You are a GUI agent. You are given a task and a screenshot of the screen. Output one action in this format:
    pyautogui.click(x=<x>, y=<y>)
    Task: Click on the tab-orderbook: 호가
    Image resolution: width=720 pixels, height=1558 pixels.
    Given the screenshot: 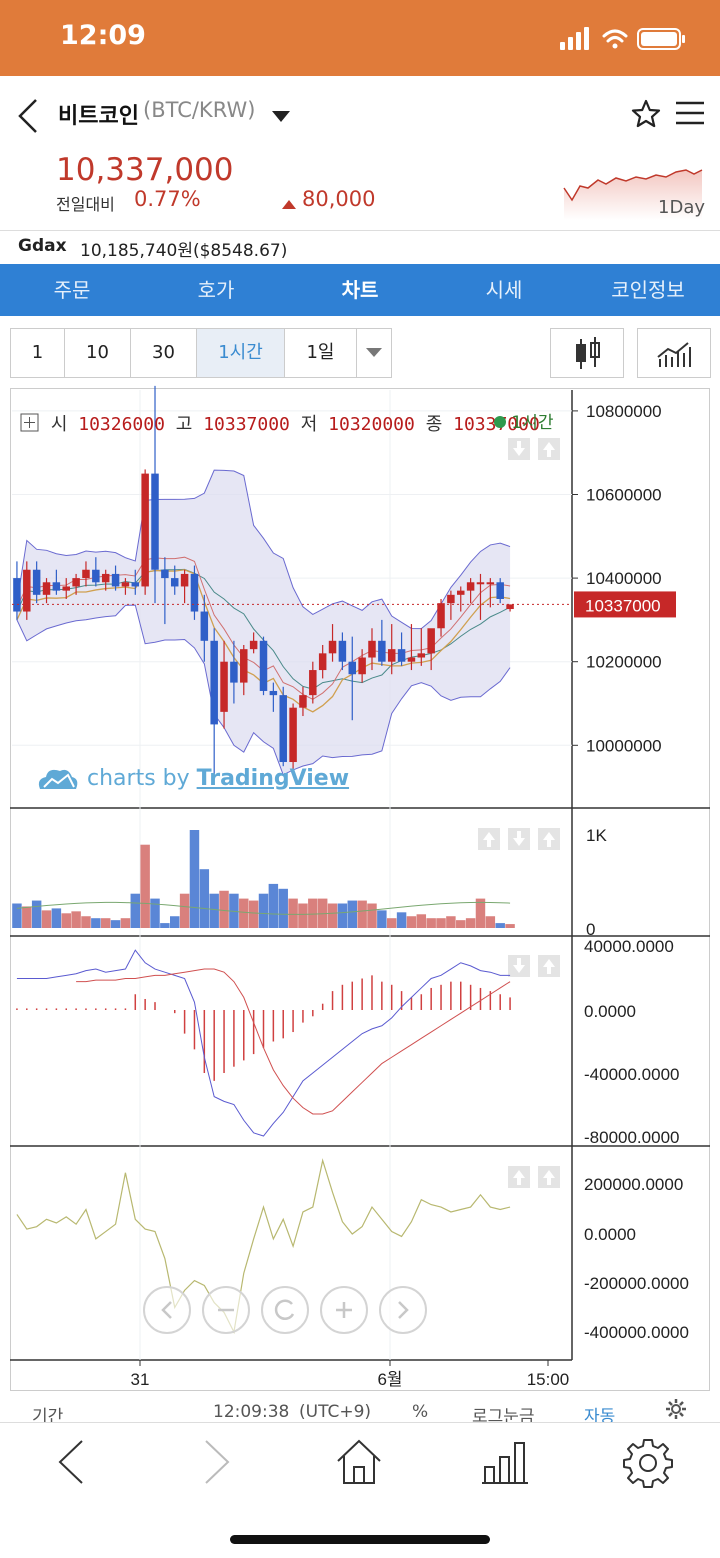 What is the action you would take?
    pyautogui.click(x=216, y=290)
    